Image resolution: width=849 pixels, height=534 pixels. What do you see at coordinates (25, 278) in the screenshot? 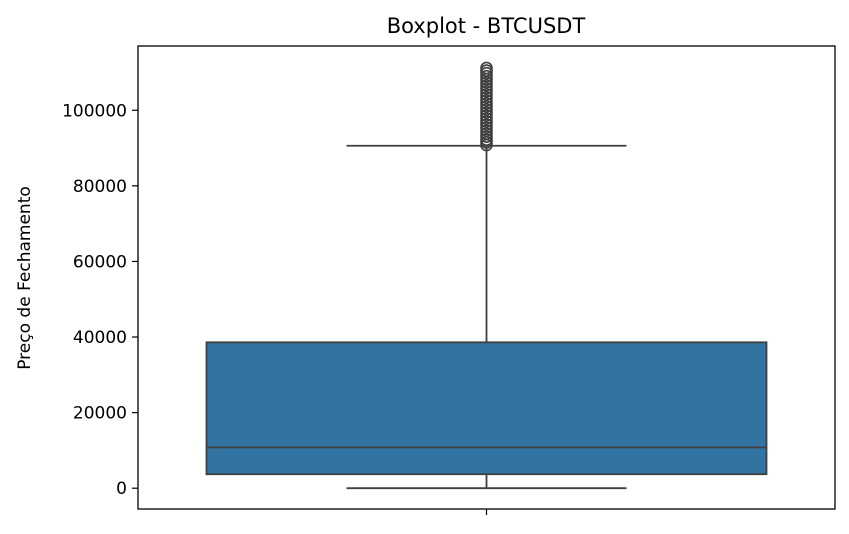
I see `y-axis-label: Preço de Fechamento` at bounding box center [25, 278].